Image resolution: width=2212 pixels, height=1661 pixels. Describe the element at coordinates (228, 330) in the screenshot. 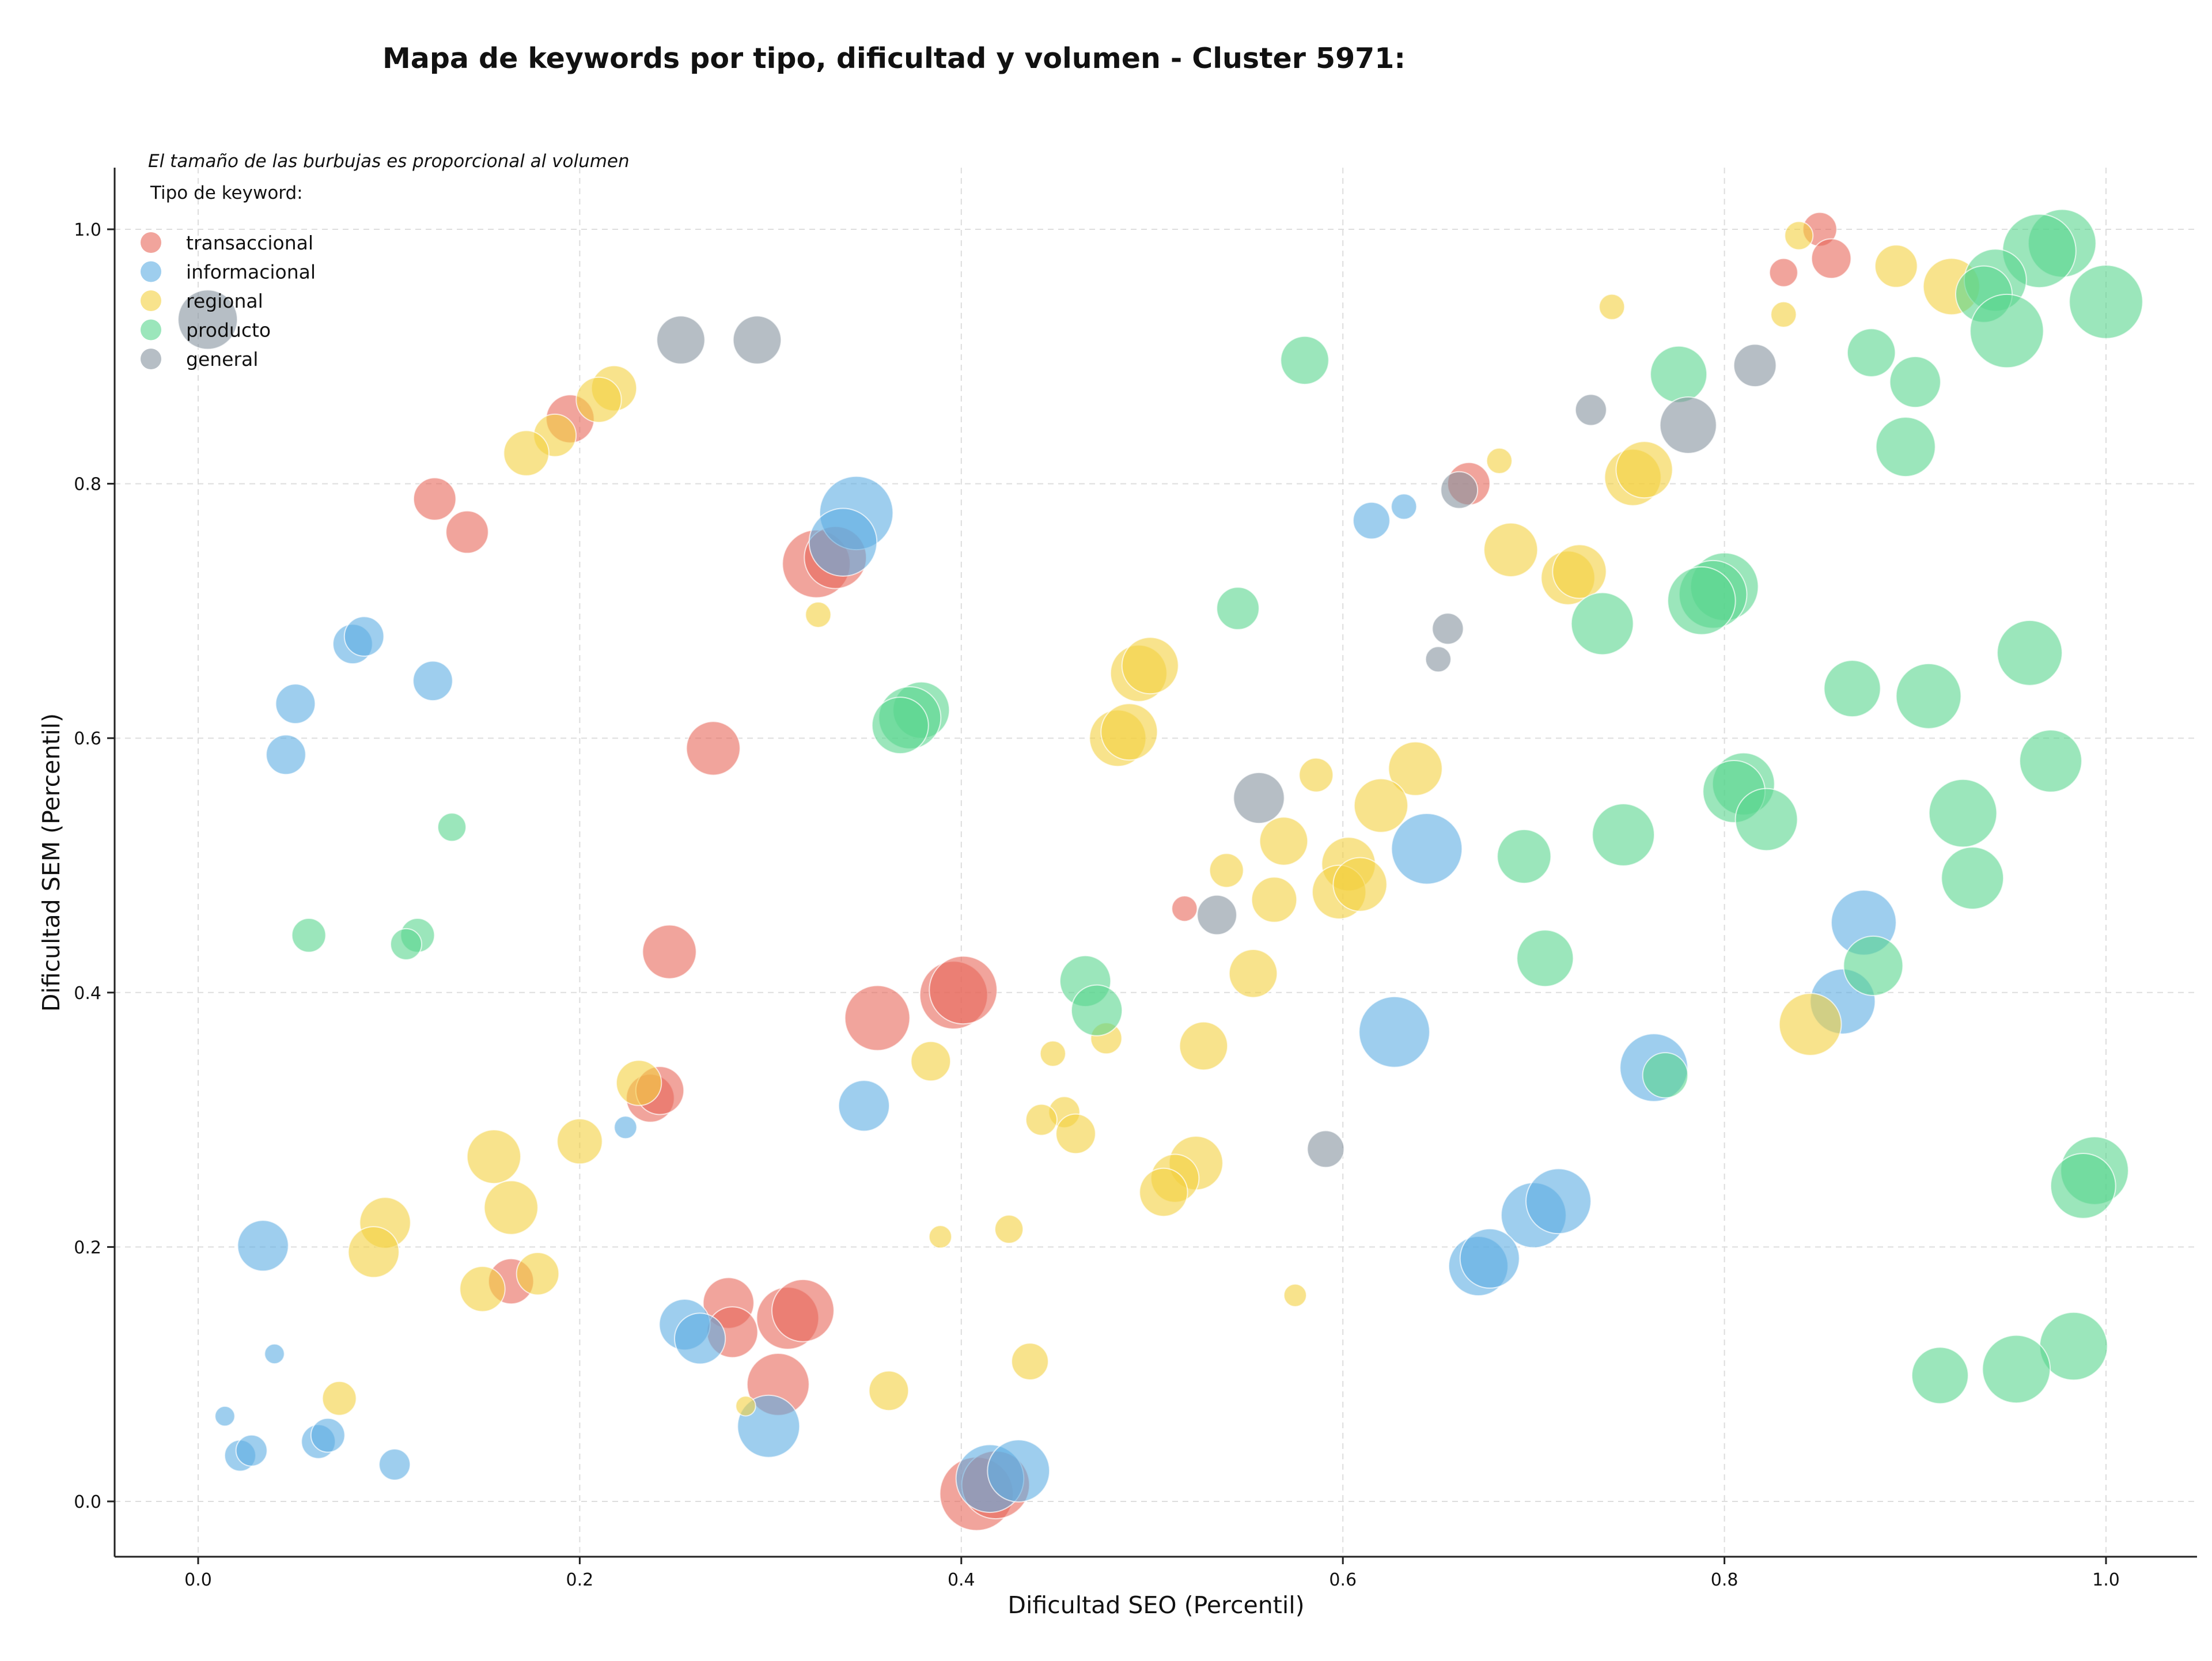

I see `legend-label-producto: producto` at that location.